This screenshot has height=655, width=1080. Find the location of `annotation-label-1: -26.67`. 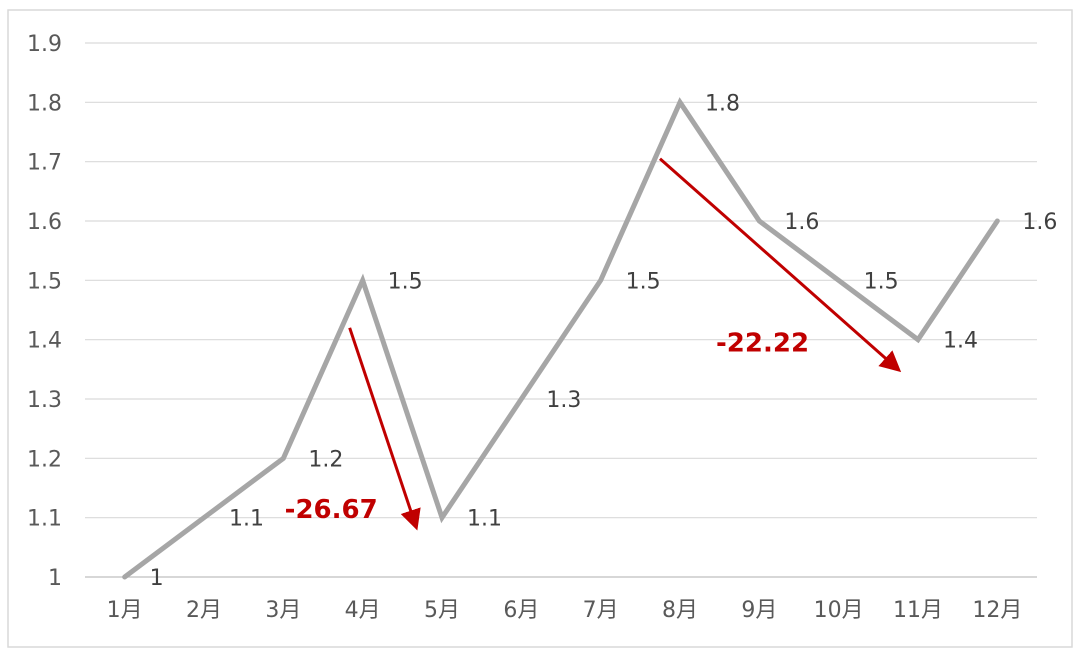

annotation-label-1: -26.67 is located at coordinates (331, 510).